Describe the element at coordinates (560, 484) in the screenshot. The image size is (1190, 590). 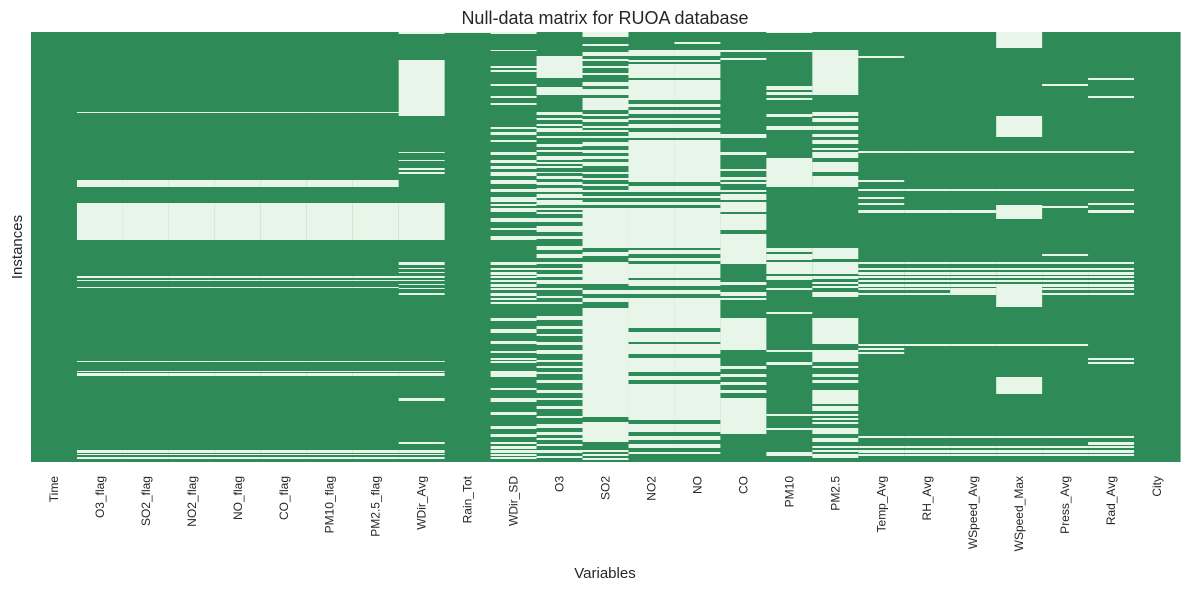
I see `x-tick-label: O3` at that location.